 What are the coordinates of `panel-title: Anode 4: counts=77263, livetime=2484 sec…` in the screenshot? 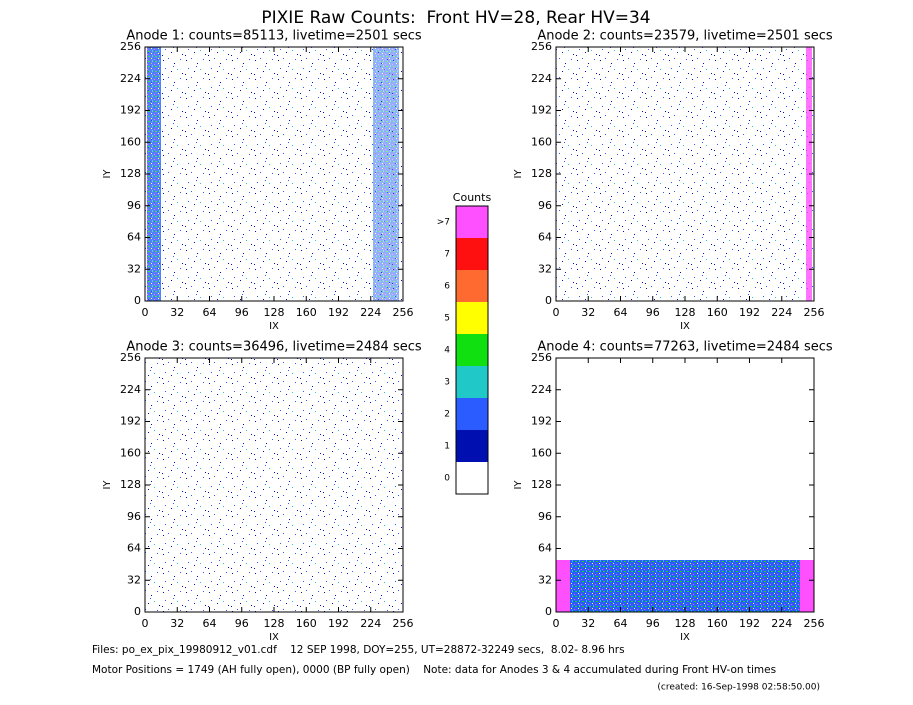 It's located at (685, 347).